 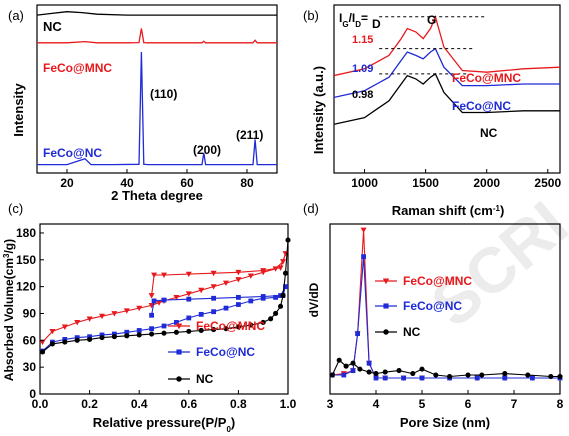 I want to click on panel-a-x-tick-label: 60, so click(x=187, y=183).